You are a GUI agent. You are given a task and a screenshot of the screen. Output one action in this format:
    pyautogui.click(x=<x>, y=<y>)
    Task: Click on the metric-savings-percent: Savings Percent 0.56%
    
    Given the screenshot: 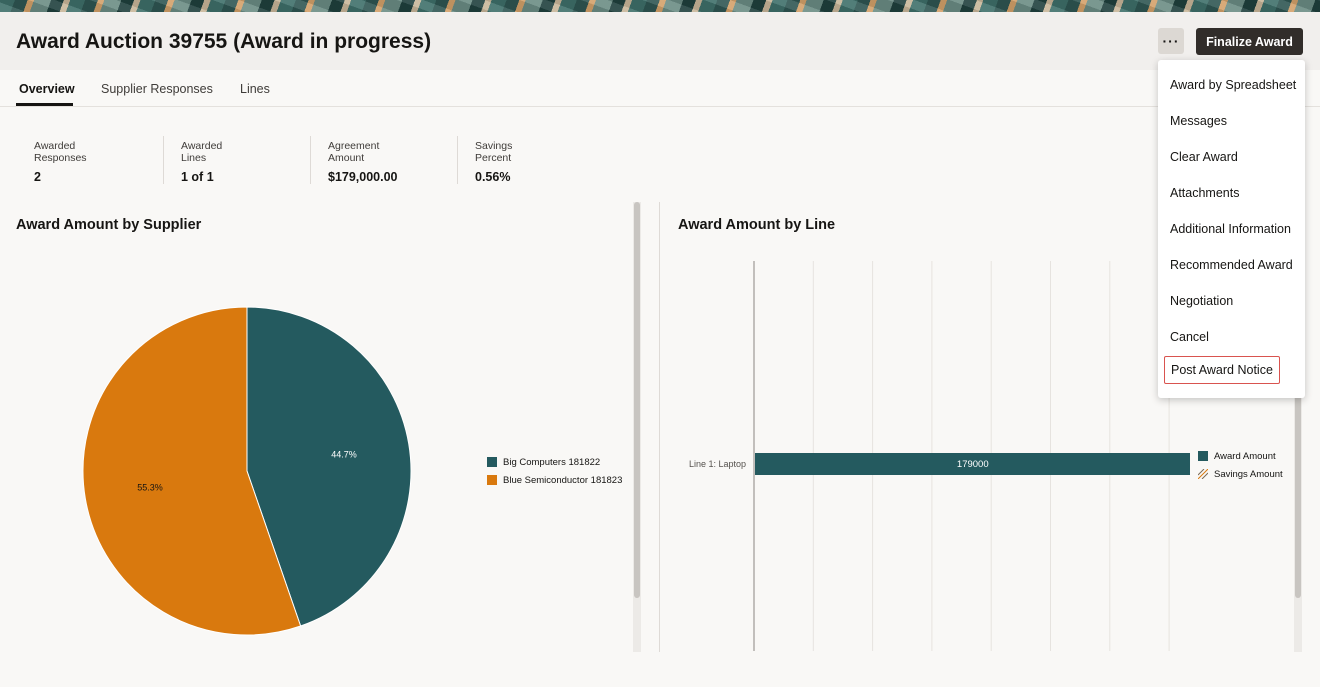 What is the action you would take?
    pyautogui.click(x=493, y=160)
    